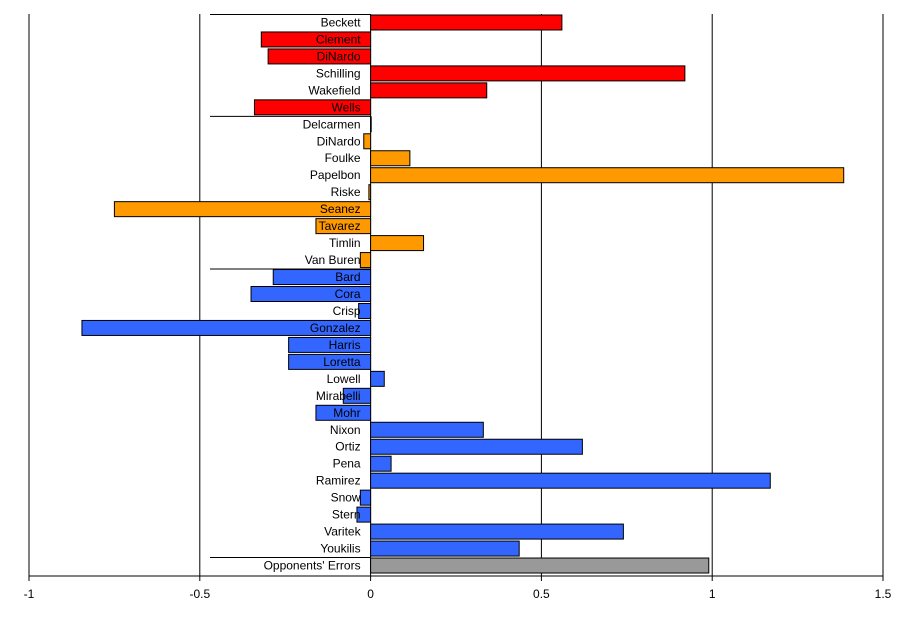  I want to click on x-tick-label: 1, so click(712, 594).